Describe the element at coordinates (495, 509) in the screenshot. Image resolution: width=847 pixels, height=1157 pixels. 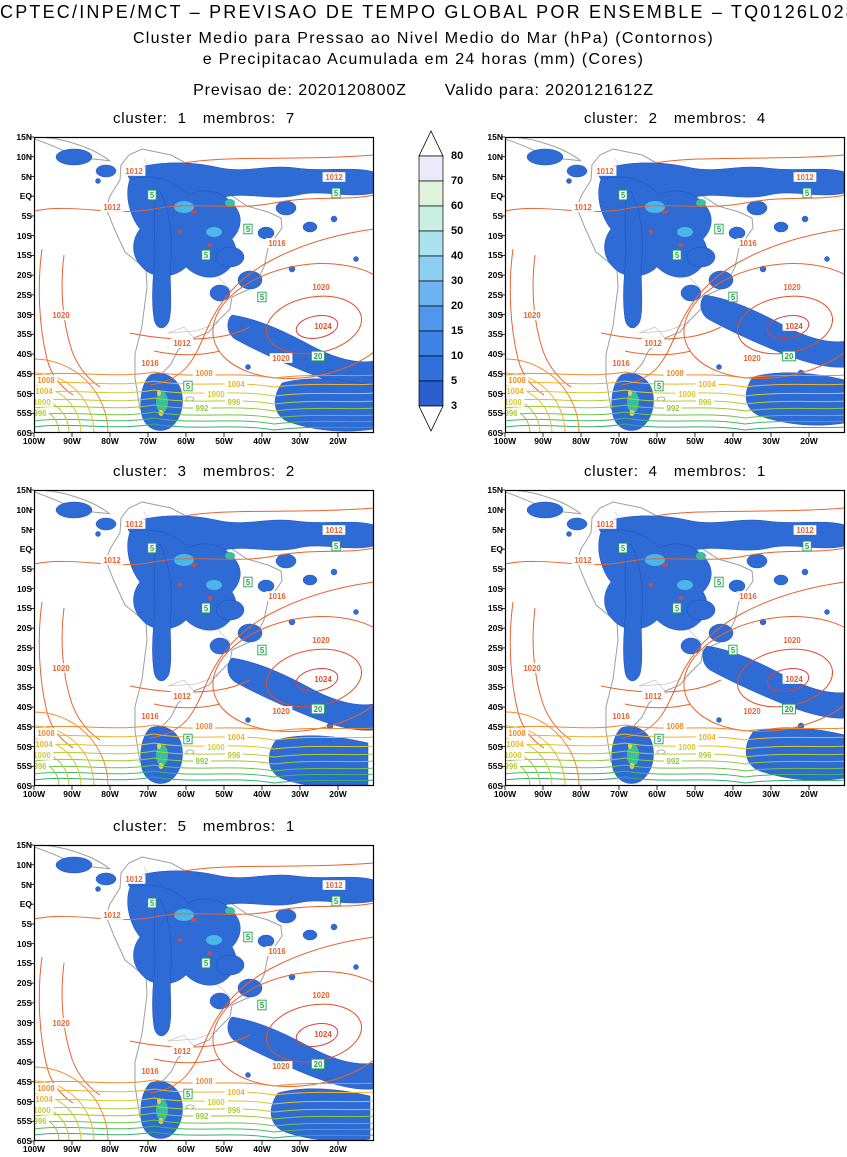
I see `lat-axis-label: 10N` at that location.